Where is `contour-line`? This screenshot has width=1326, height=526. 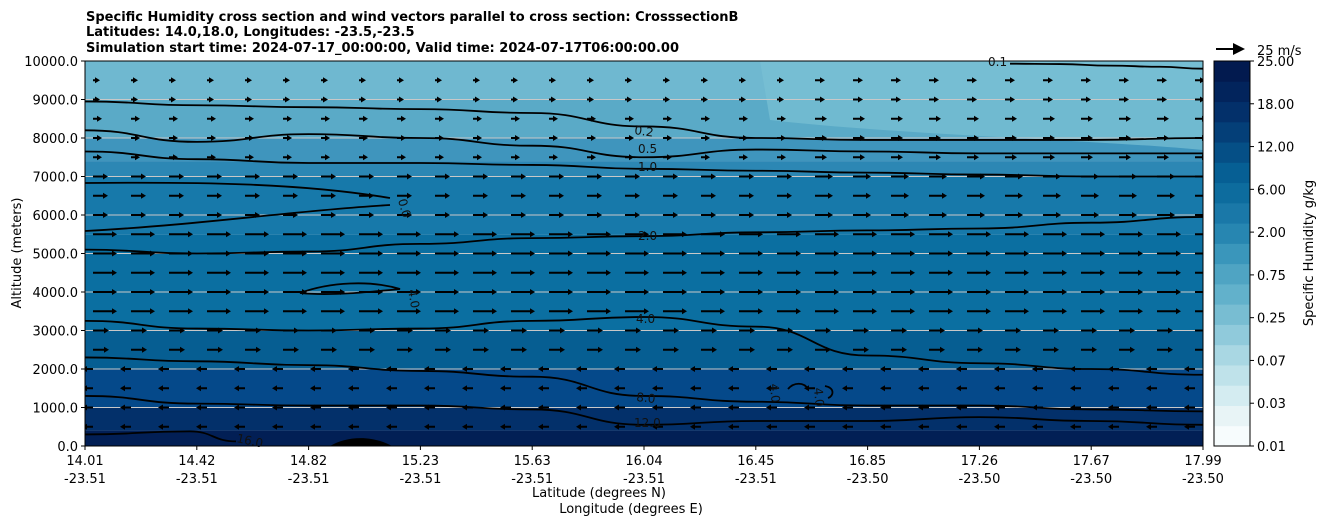
contour-line is located at coordinates (829, 392).